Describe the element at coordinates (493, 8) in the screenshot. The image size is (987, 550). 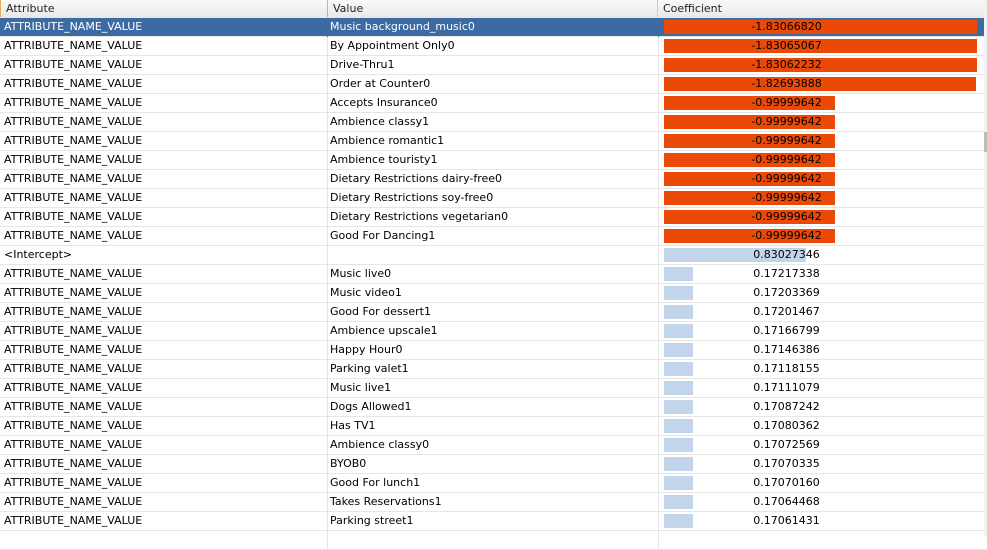
I see `column-header-value: Value` at that location.